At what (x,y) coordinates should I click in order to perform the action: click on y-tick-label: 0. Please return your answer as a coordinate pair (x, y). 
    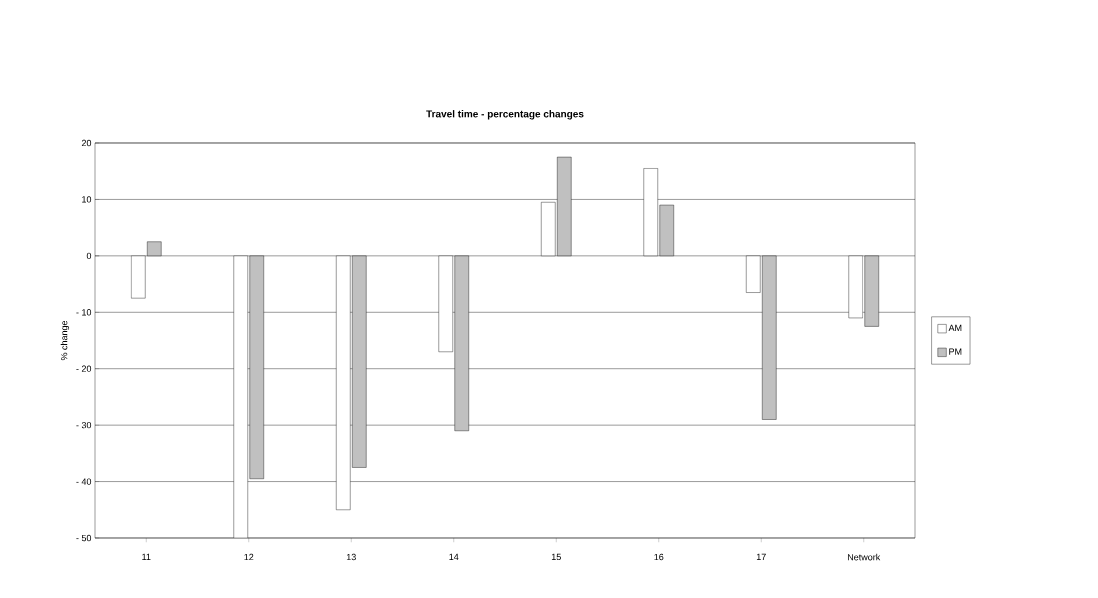
    Looking at the image, I should click on (89, 256).